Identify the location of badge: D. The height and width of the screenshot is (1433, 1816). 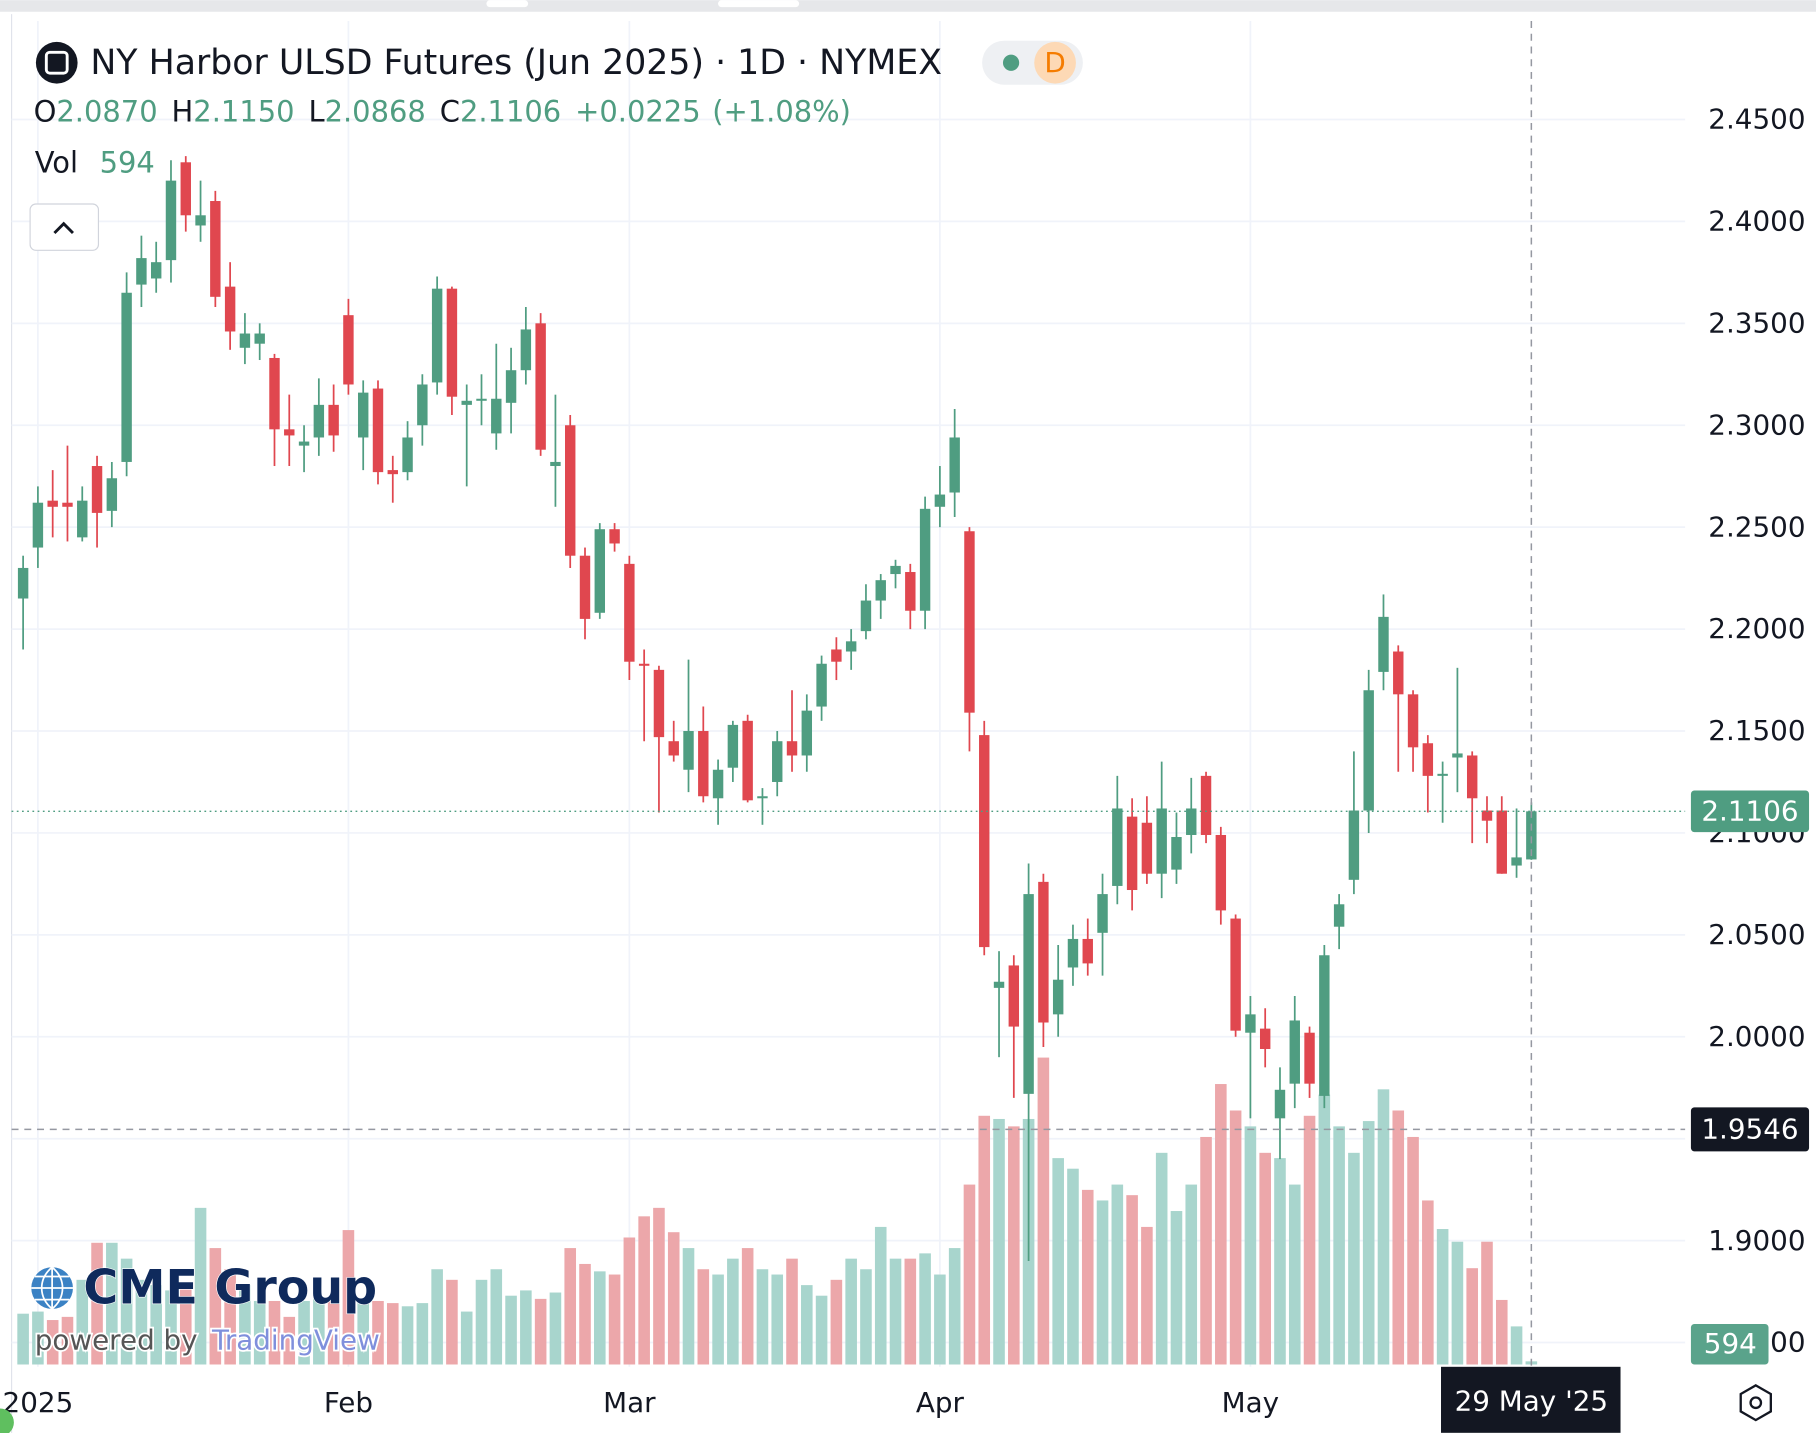
(1054, 62).